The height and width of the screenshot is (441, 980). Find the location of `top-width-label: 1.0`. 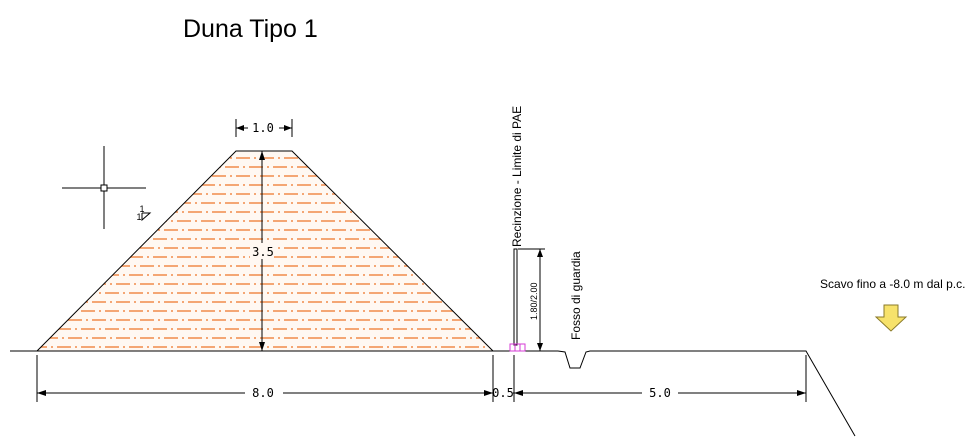

top-width-label: 1.0 is located at coordinates (263, 128).